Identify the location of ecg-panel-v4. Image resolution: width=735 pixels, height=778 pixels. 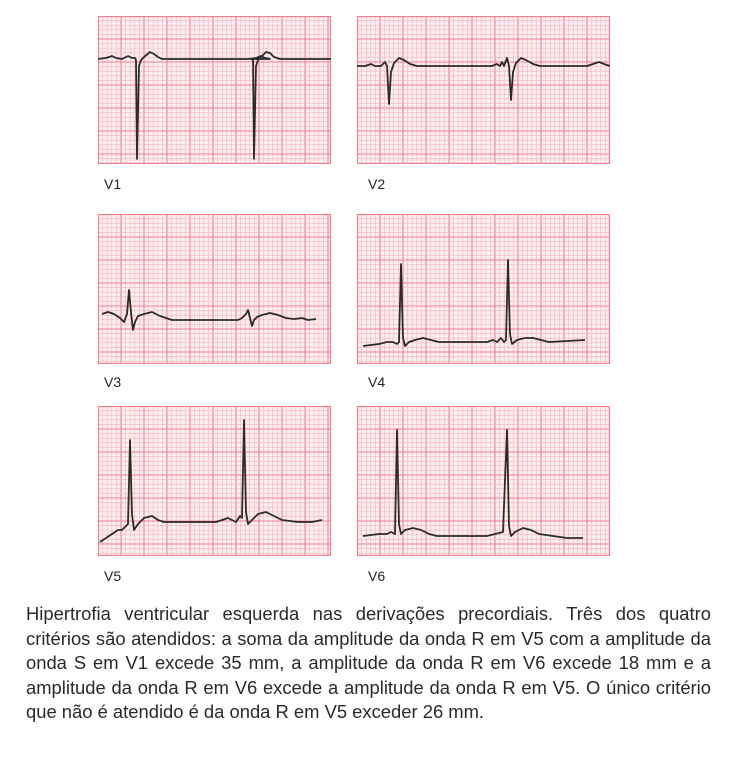
(483, 289).